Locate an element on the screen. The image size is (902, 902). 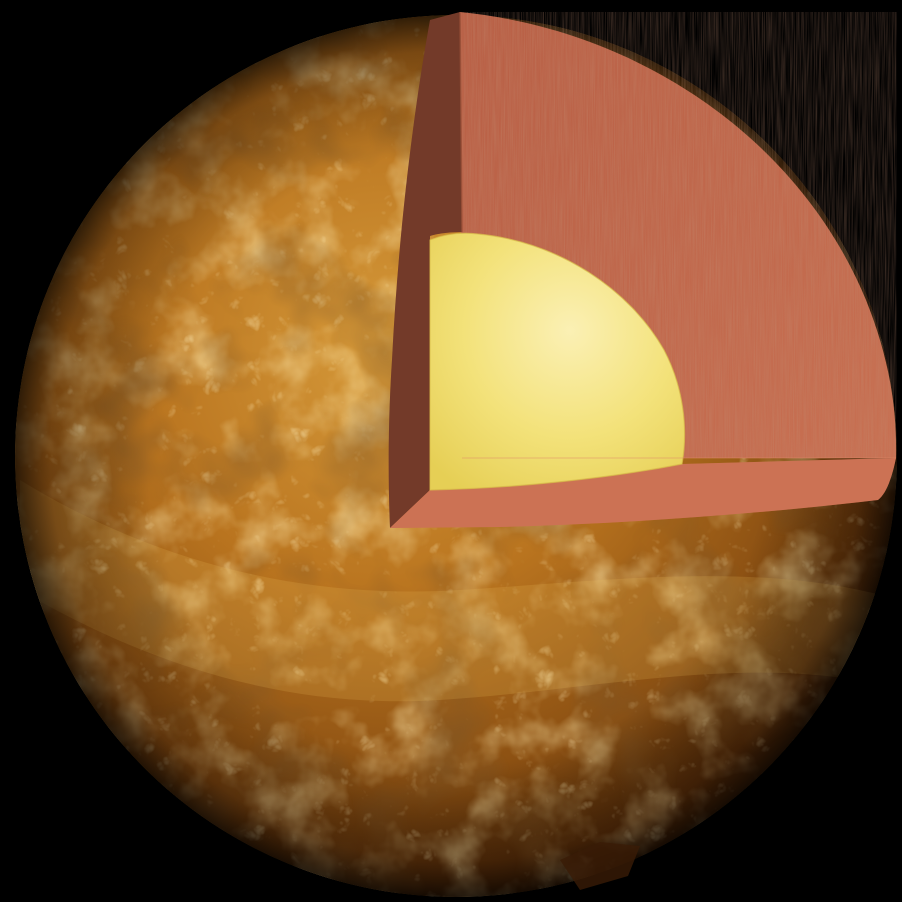
surface-notch is located at coordinates (600, 866).